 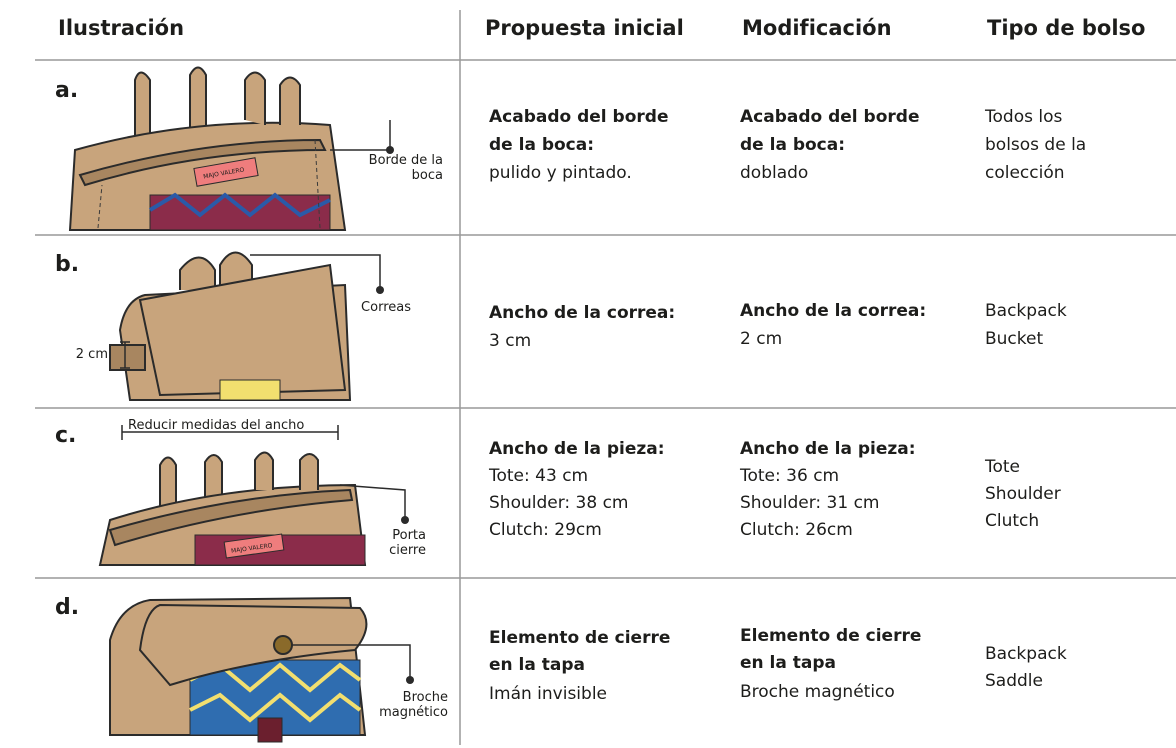 I want to click on type-text: Bucket, so click(x=1014, y=339).